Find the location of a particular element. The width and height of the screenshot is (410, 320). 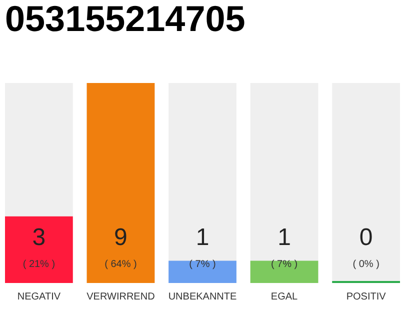

x-tick-label: EGAL is located at coordinates (284, 297).